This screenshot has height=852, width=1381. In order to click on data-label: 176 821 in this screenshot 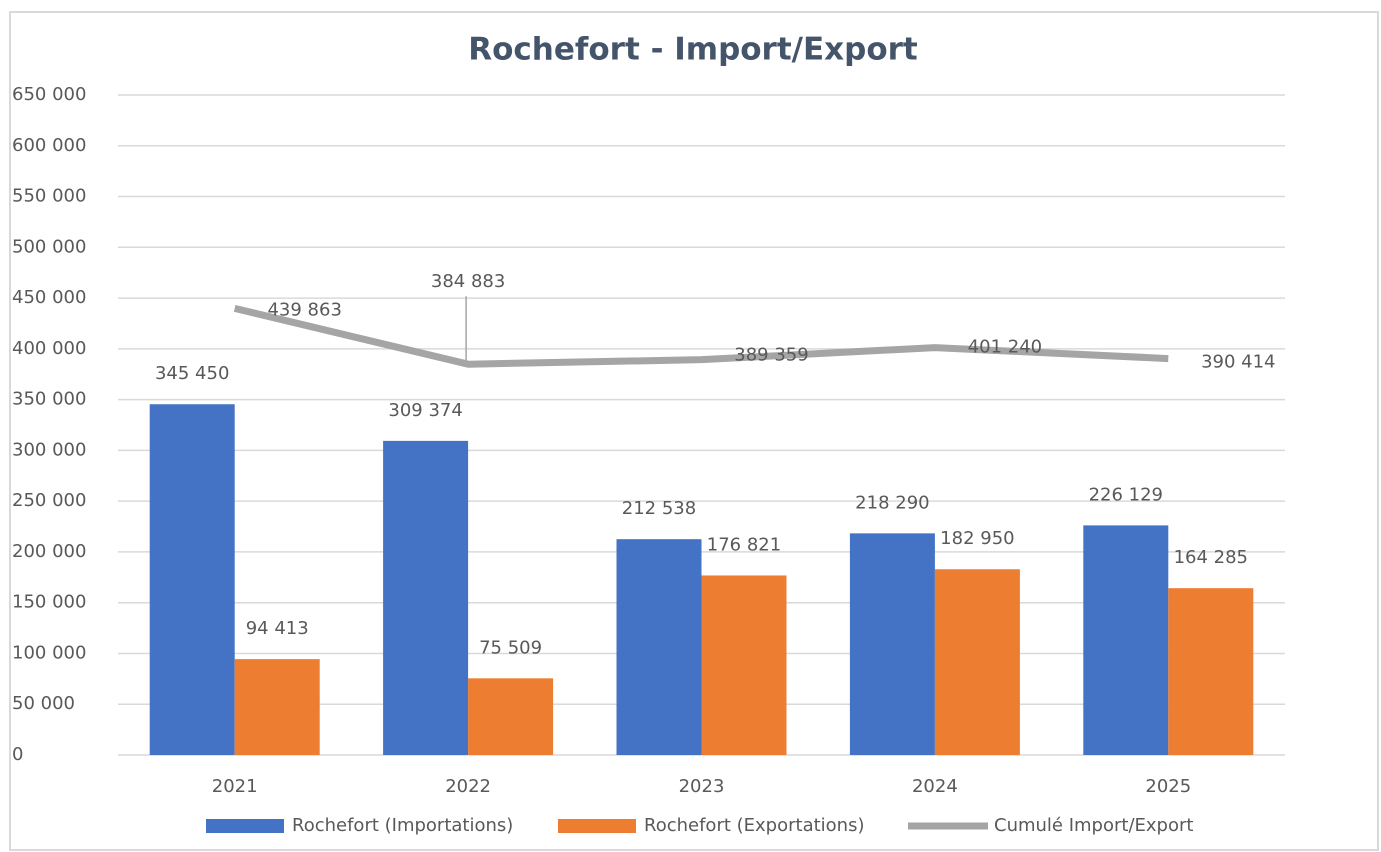, I will do `click(744, 544)`.